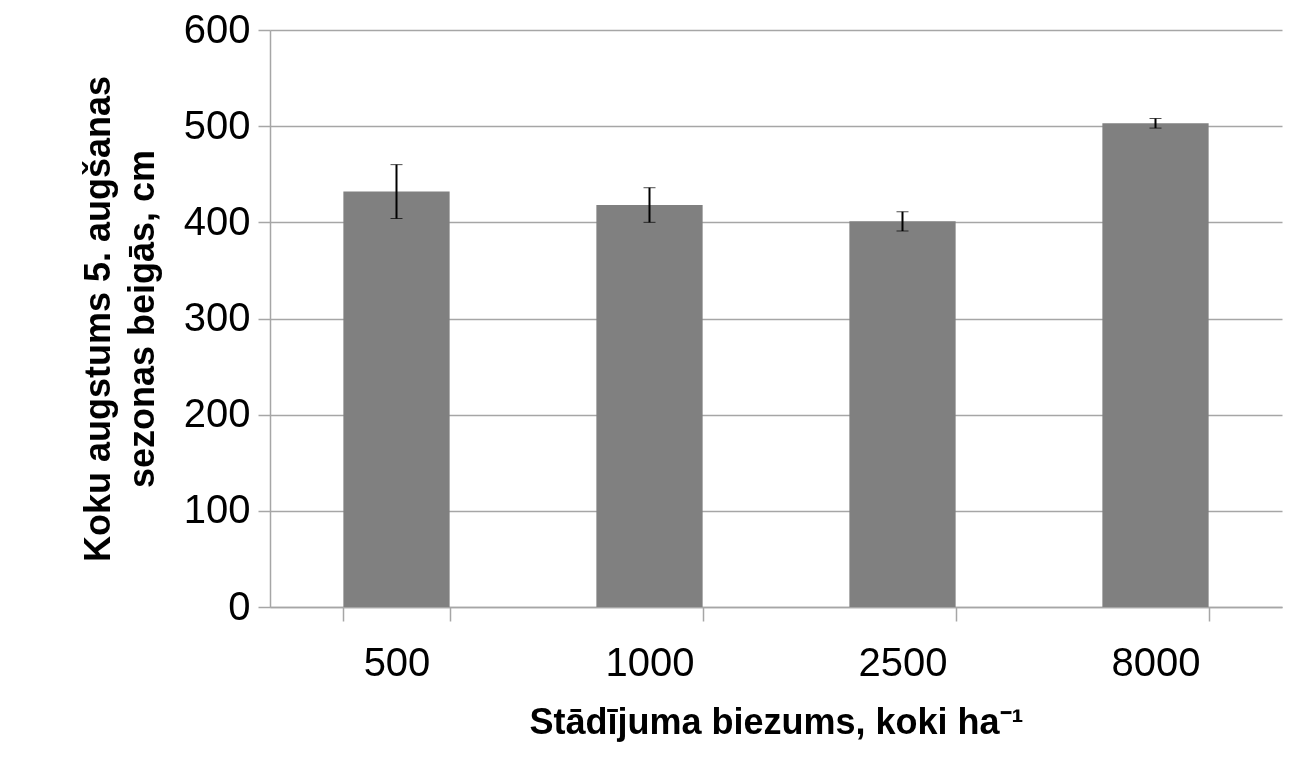 The image size is (1294, 777). Describe the element at coordinates (903, 661) in the screenshot. I see `x-tick-label: 2500` at that location.